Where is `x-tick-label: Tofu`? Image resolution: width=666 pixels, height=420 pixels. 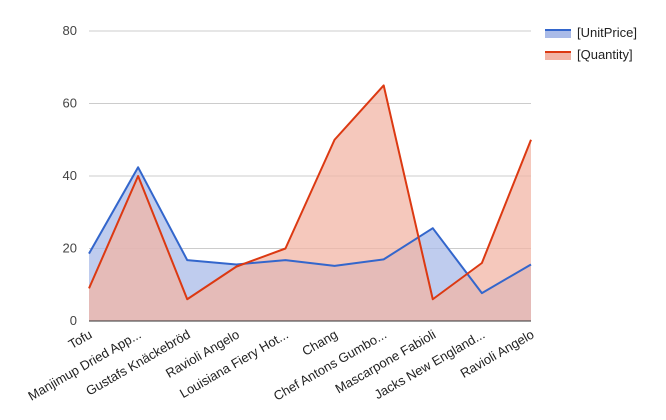
x-tick-label: Tofu is located at coordinates (80, 339).